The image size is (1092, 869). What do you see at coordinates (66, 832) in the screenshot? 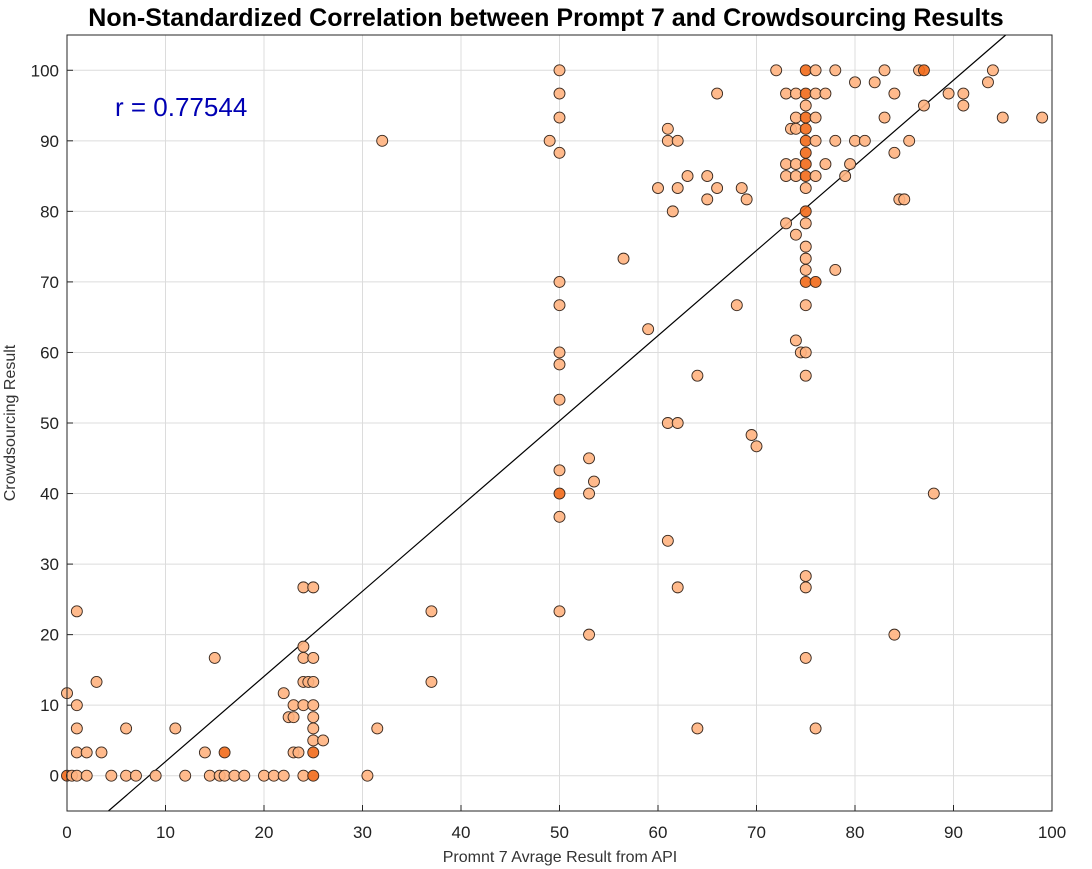
I see `x-tick-label: 0` at bounding box center [66, 832].